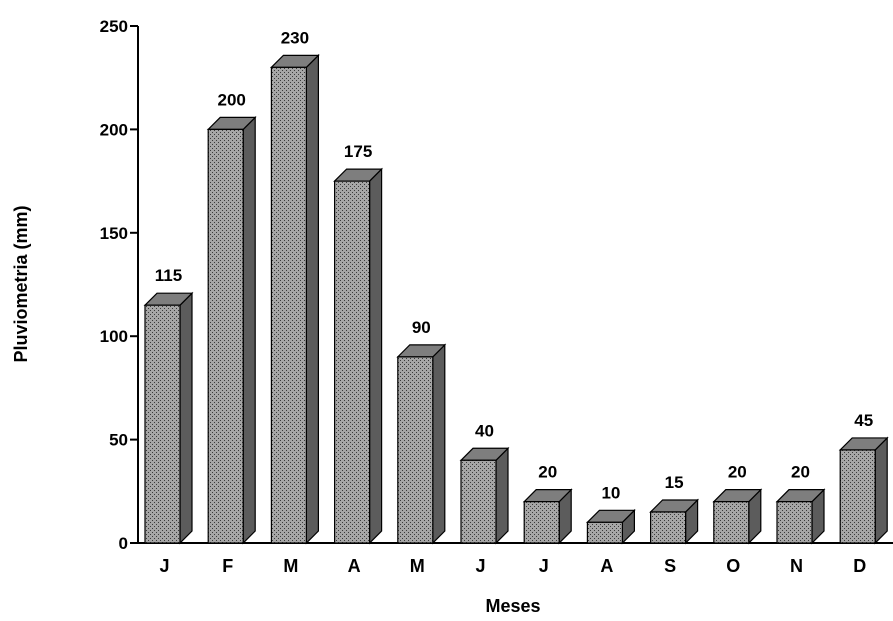 This screenshot has width=893, height=621. I want to click on bar-value-label: 175, so click(358, 151).